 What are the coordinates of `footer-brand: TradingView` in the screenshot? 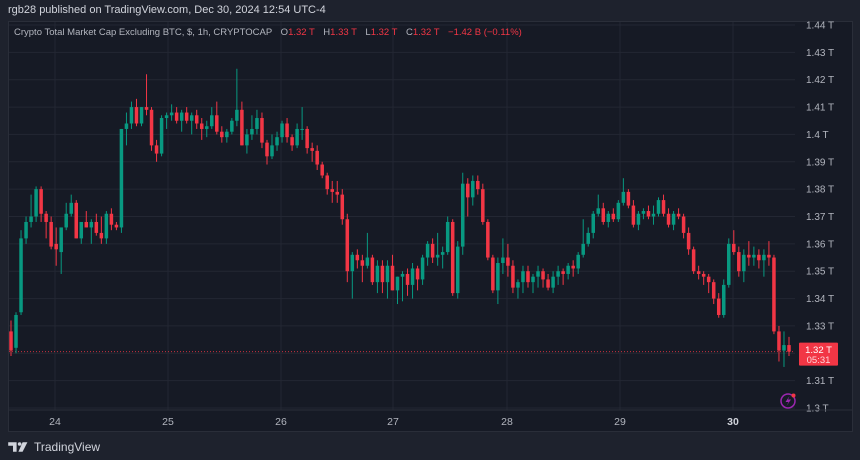 It's located at (54, 447).